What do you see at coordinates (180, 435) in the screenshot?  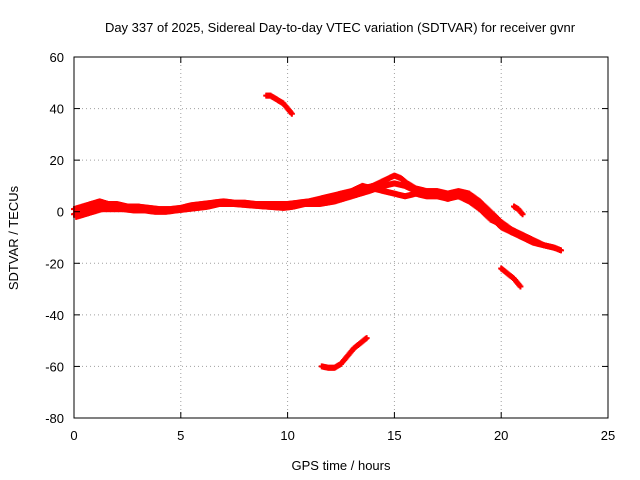 I see `x-tick-label: 5` at bounding box center [180, 435].